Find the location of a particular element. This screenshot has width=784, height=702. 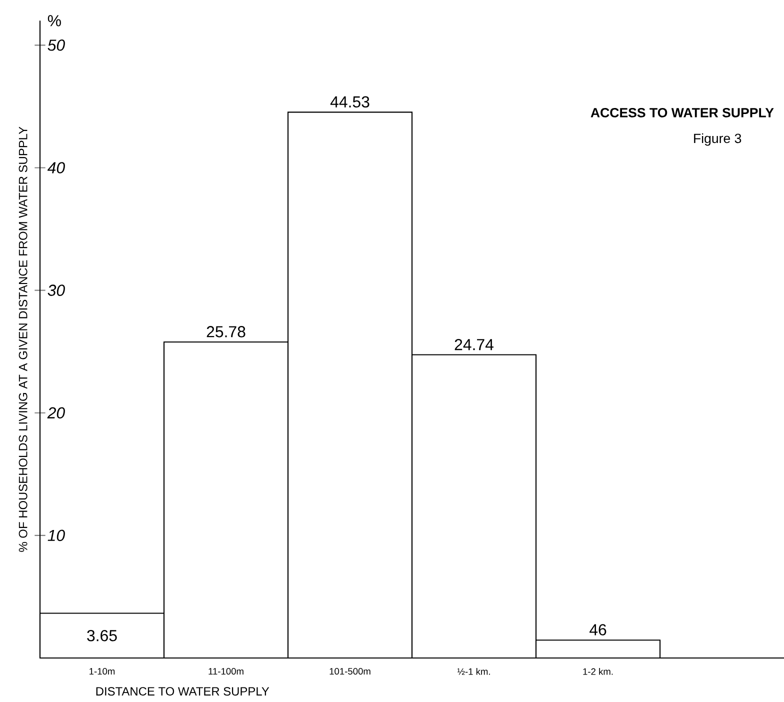

x-tick-label: 11-100m is located at coordinates (226, 671).